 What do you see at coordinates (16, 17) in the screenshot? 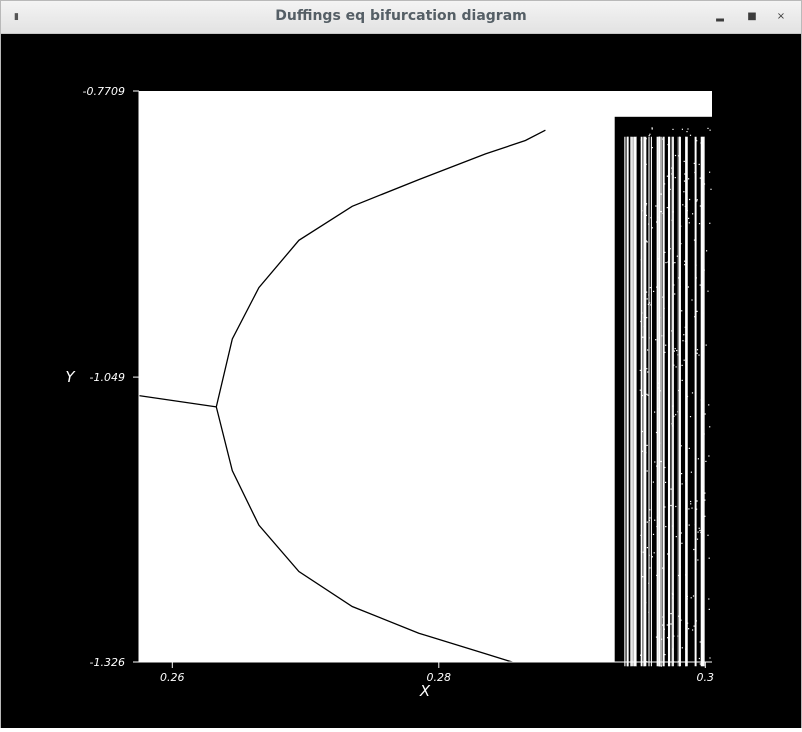
I see `window-menu-icon: ▮` at bounding box center [16, 17].